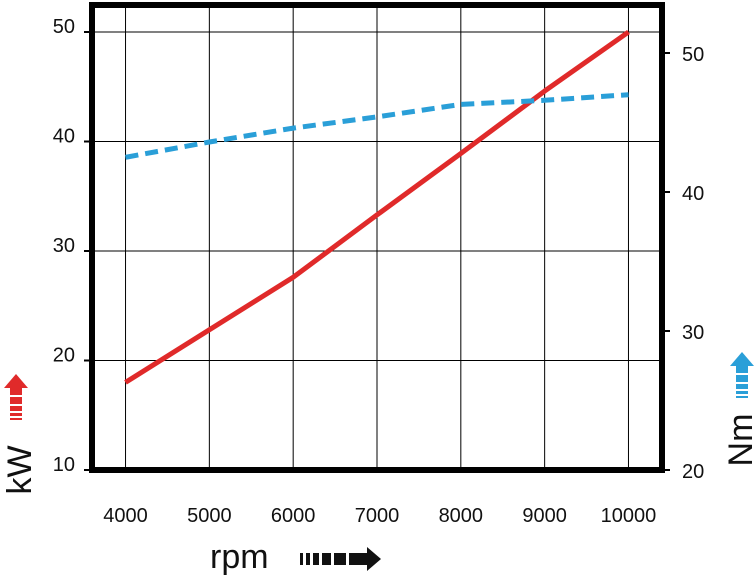 The width and height of the screenshot is (756, 578). I want to click on left-tick-label: 20, so click(64, 356).